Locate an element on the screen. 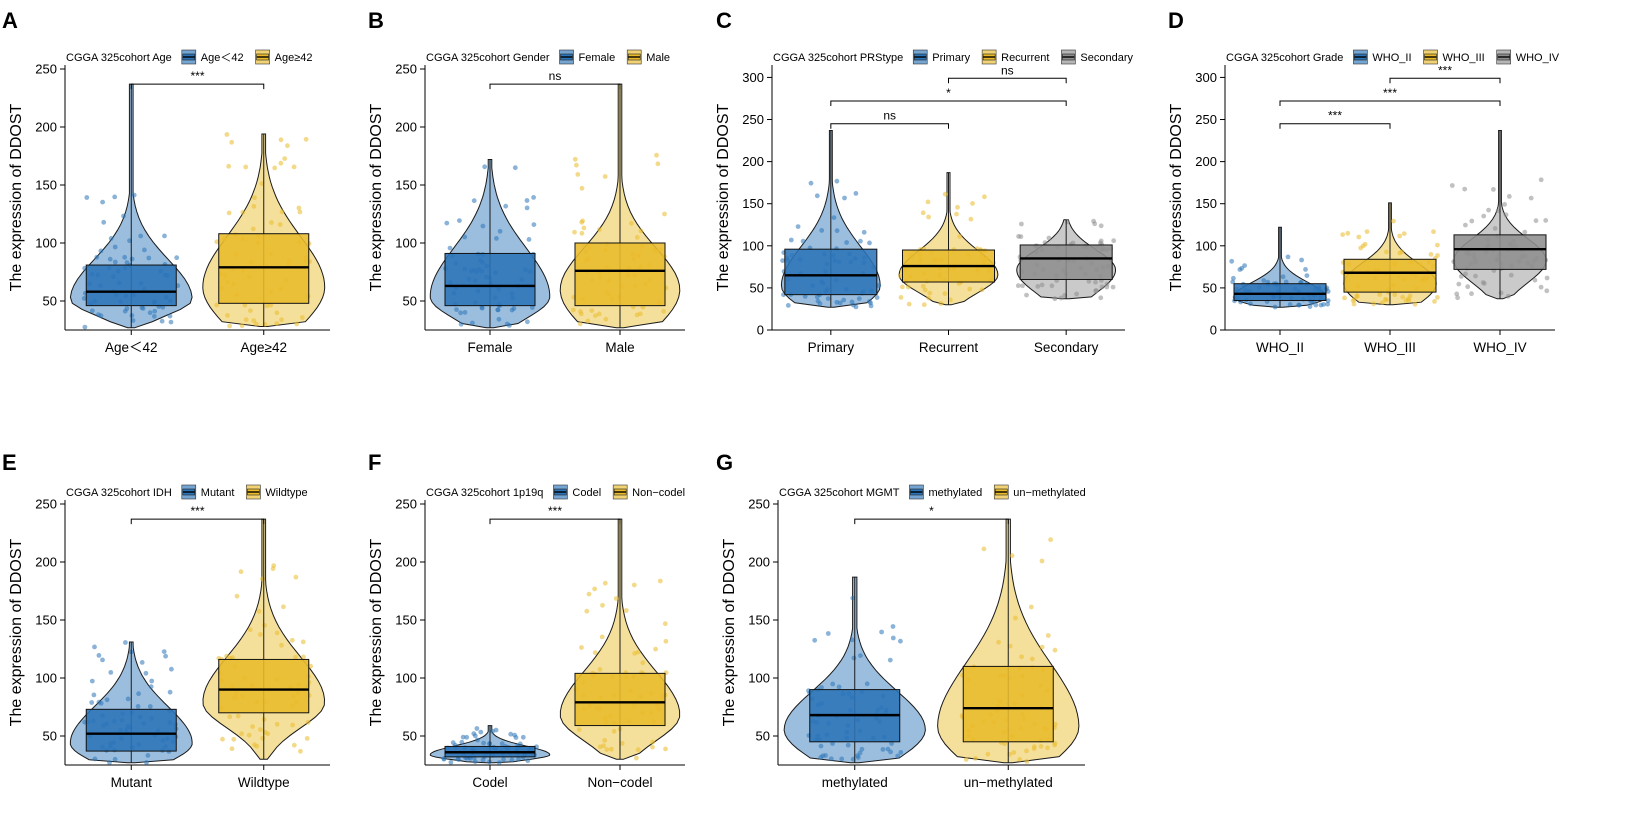  significance-bracket: ns is located at coordinates (555, 79).